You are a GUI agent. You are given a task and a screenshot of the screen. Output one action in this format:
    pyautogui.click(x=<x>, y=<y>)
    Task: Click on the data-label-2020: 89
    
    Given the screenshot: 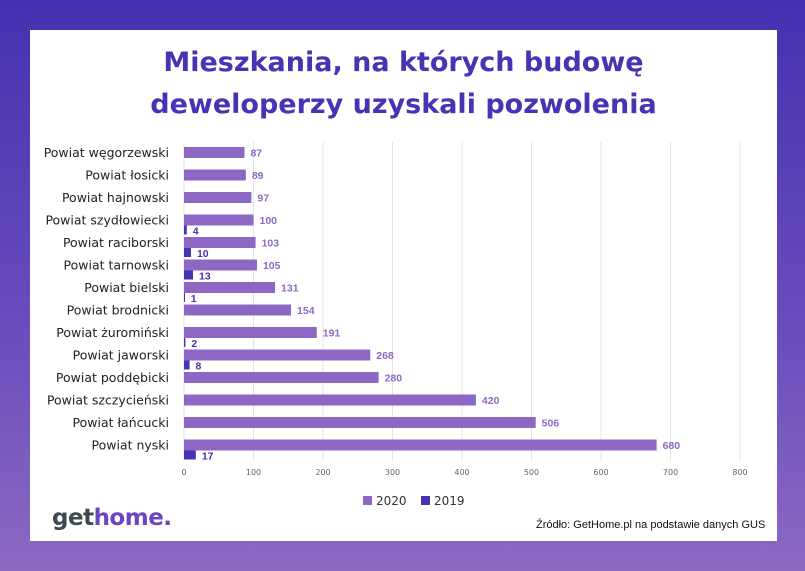 What is the action you would take?
    pyautogui.click(x=258, y=176)
    